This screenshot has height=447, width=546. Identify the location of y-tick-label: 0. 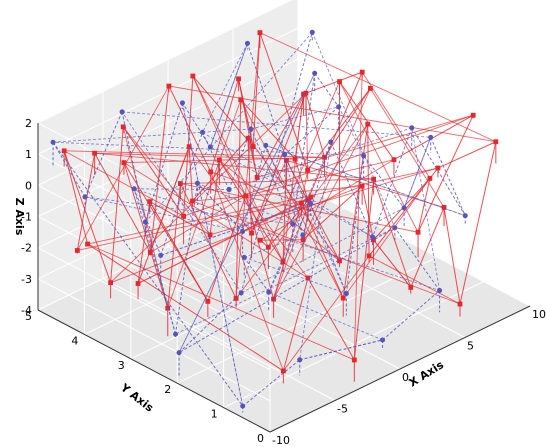
(260, 438).